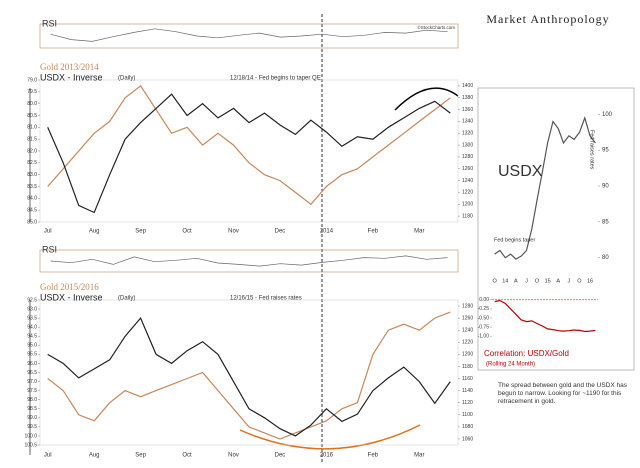 The height and width of the screenshot is (468, 640). Describe the element at coordinates (605, 258) in the screenshot. I see `y-tick-label: 80` at that location.